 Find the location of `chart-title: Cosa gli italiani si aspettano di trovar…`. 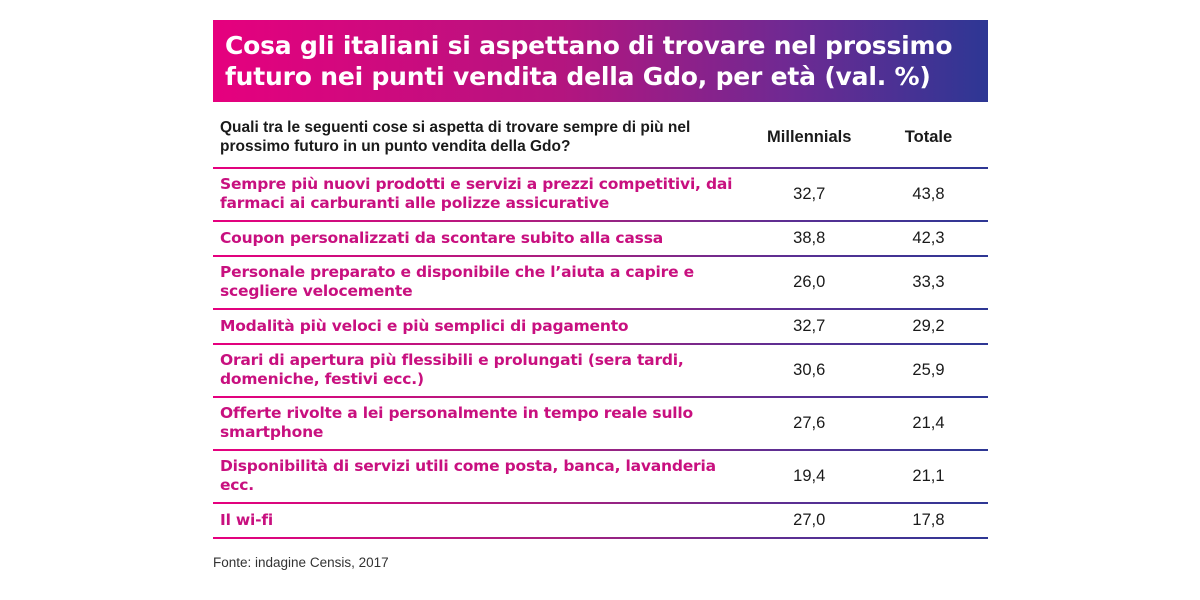

chart-title: Cosa gli italiani si aspettano di trovar… is located at coordinates (589, 61).